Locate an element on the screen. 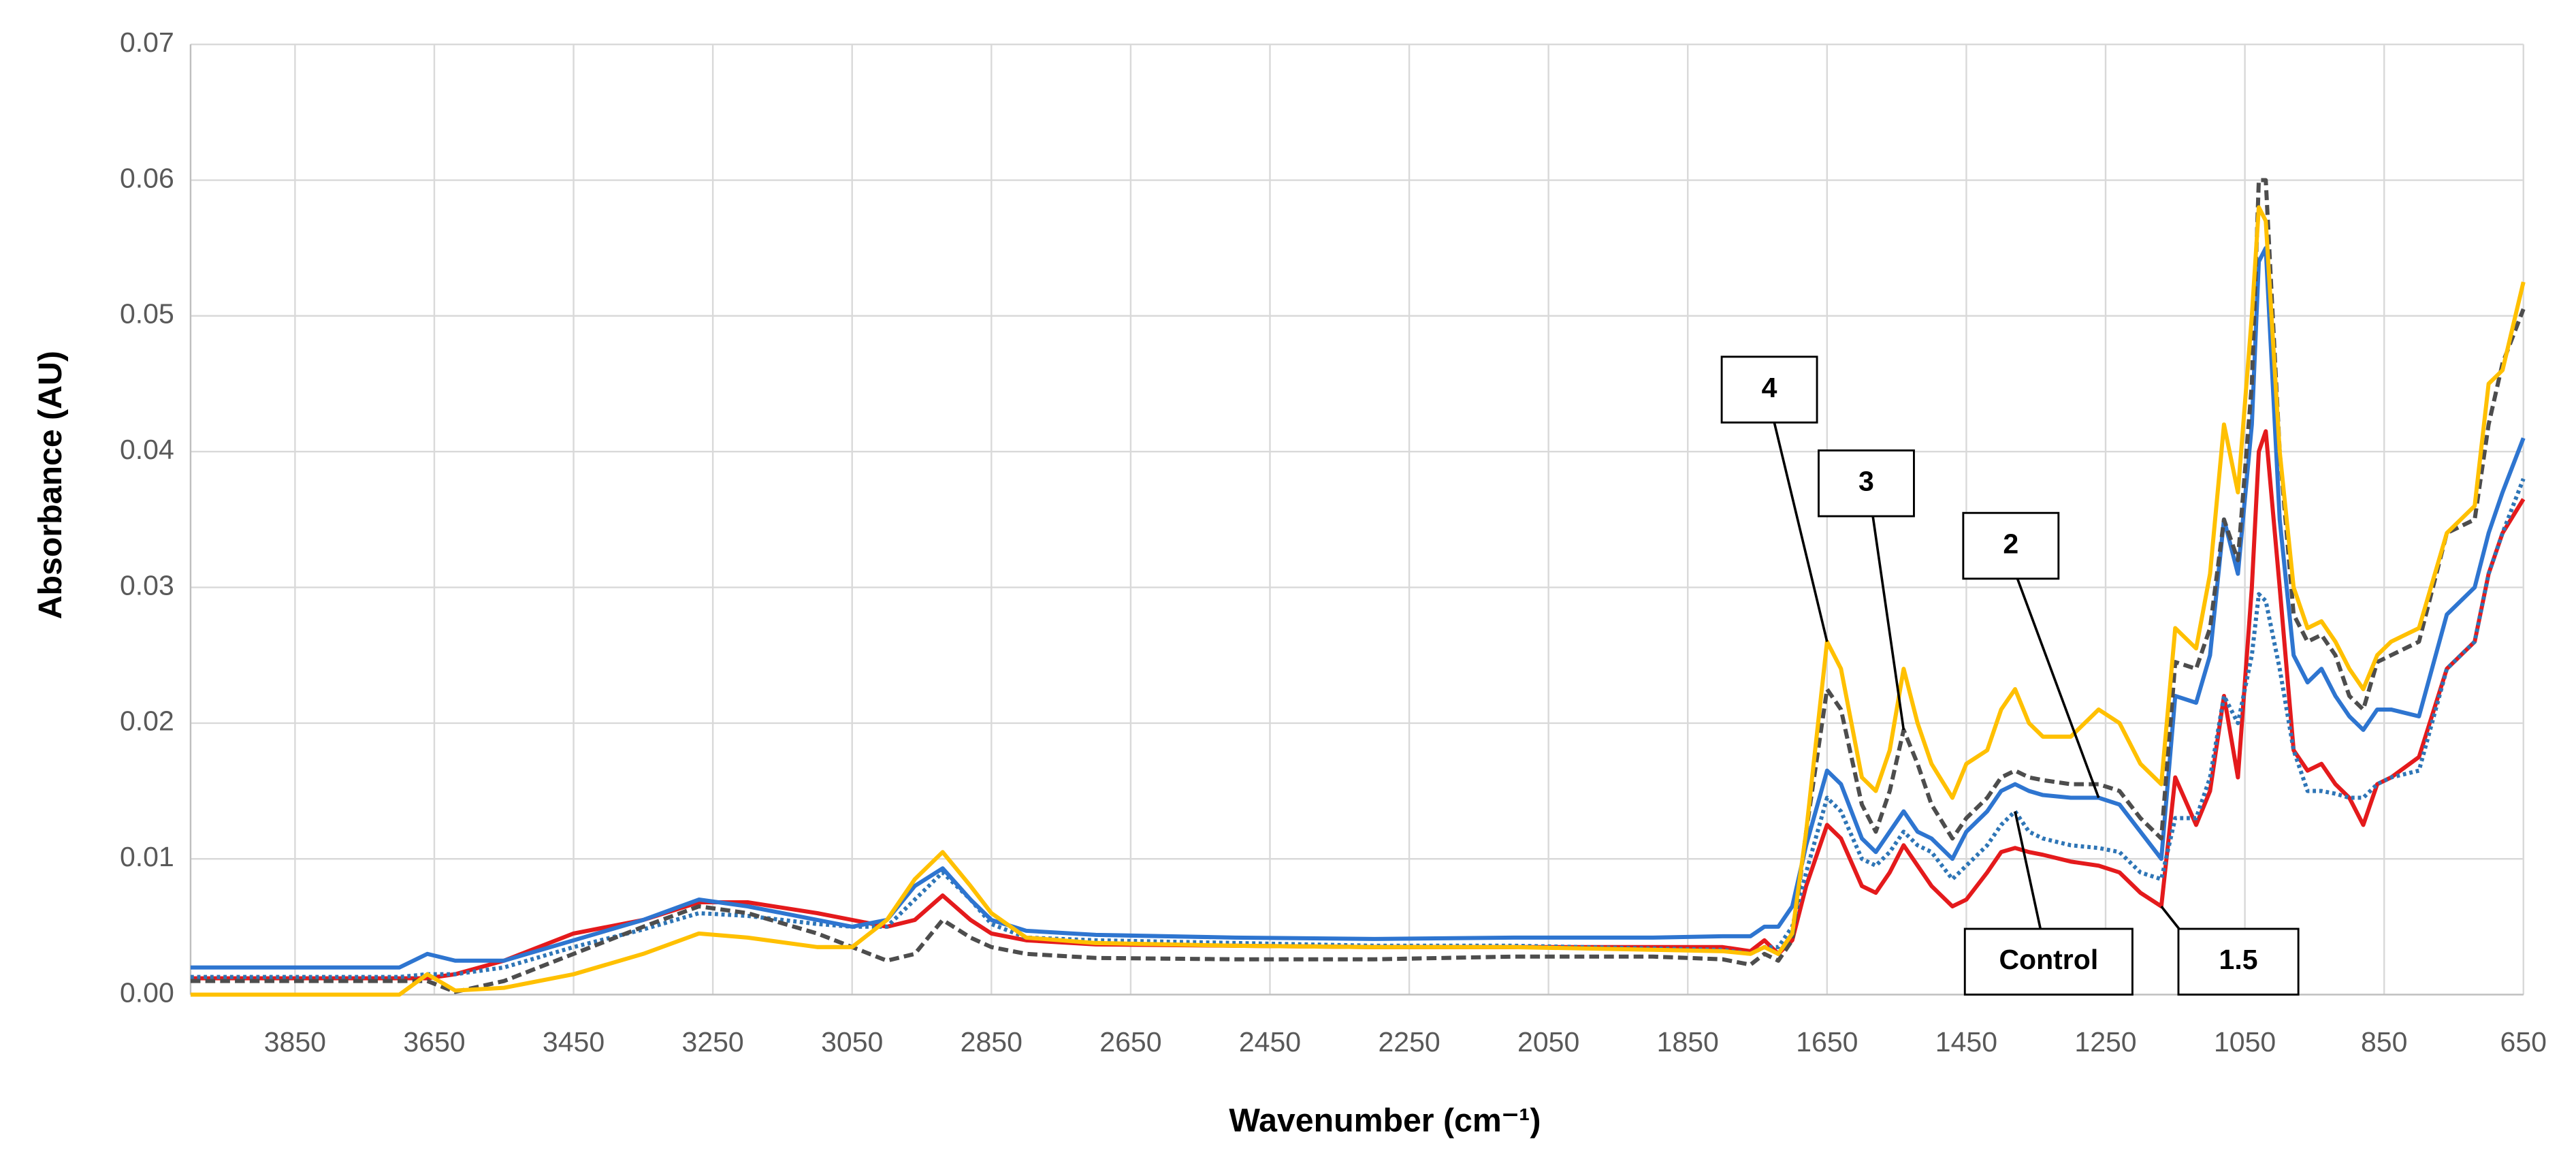  x-tick-label: 2450 is located at coordinates (1270, 1042).